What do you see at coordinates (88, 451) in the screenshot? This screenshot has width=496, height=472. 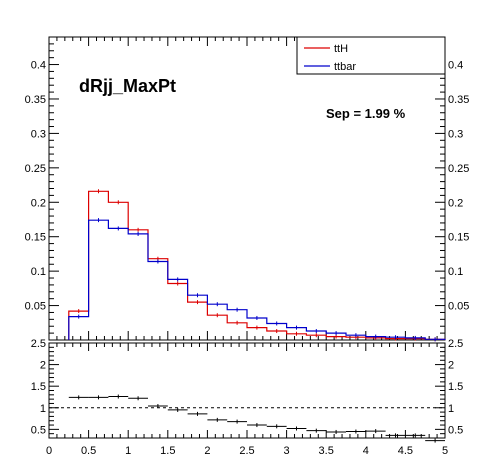 I see `x-tick-label: 0.5` at bounding box center [88, 451].